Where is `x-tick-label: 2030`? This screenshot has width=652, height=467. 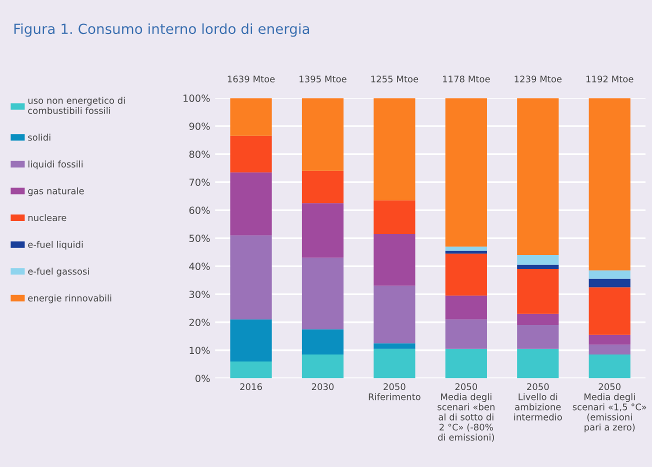 x-tick-label: 2030 is located at coordinates (323, 386).